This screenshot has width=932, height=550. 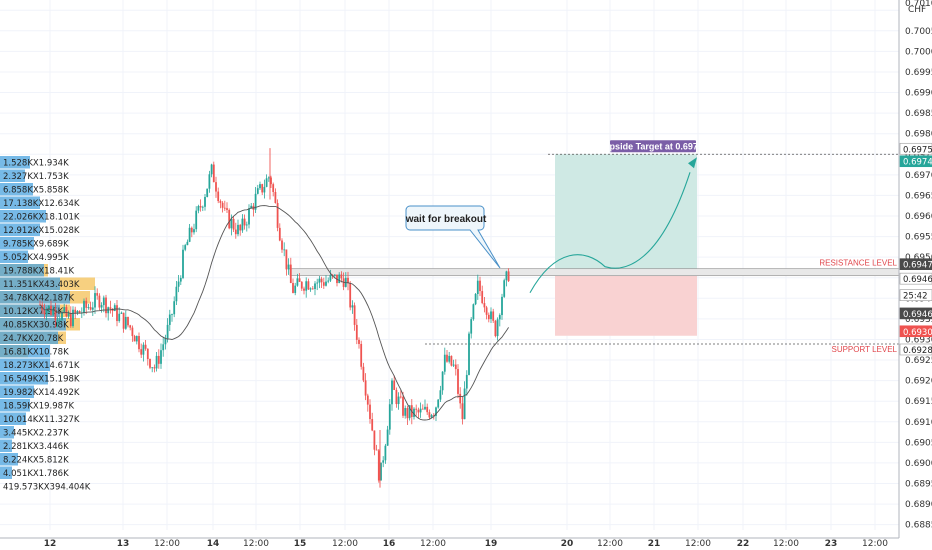 I want to click on price-tick-label: 0.68900, so click(x=918, y=505).